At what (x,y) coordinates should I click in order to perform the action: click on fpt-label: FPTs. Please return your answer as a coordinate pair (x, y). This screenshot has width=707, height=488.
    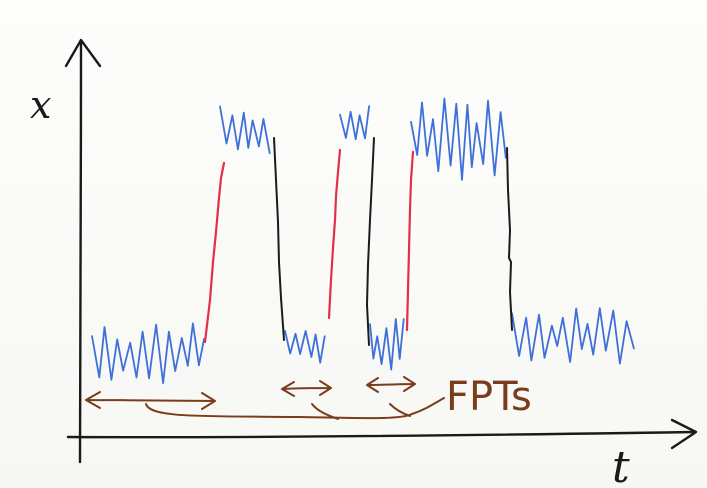
    Looking at the image, I should click on (489, 397).